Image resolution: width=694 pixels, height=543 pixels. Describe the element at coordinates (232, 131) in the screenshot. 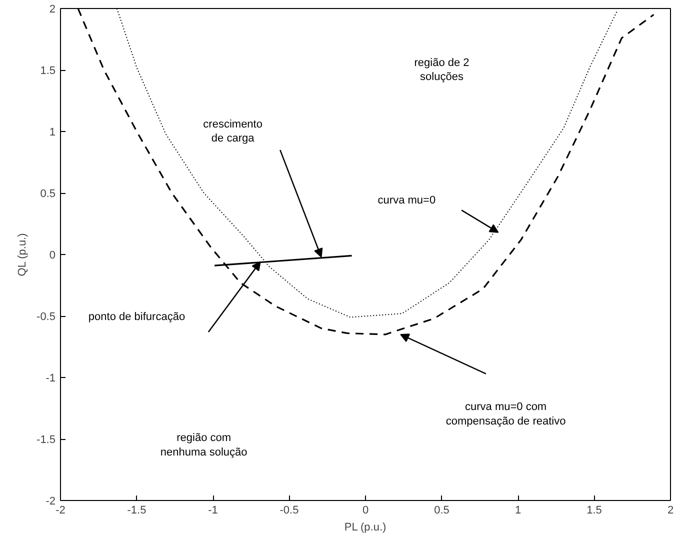

I see `annotation: crescimento de carga` at that location.